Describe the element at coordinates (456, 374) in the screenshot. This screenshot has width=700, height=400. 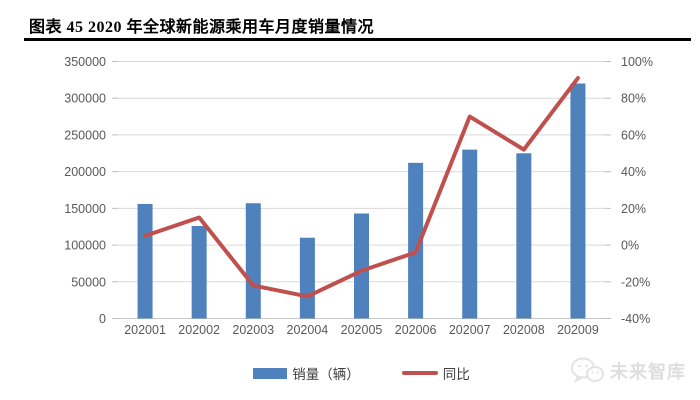
I see `legend-yoy-label: 同比` at that location.